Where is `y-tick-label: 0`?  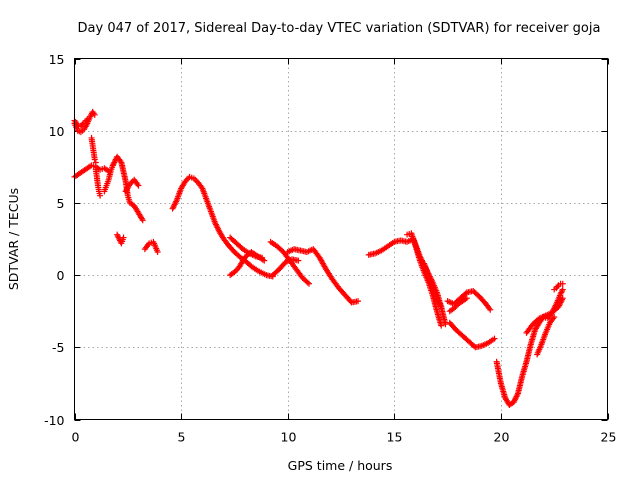 y-tick-label: 0 is located at coordinates (61, 275).